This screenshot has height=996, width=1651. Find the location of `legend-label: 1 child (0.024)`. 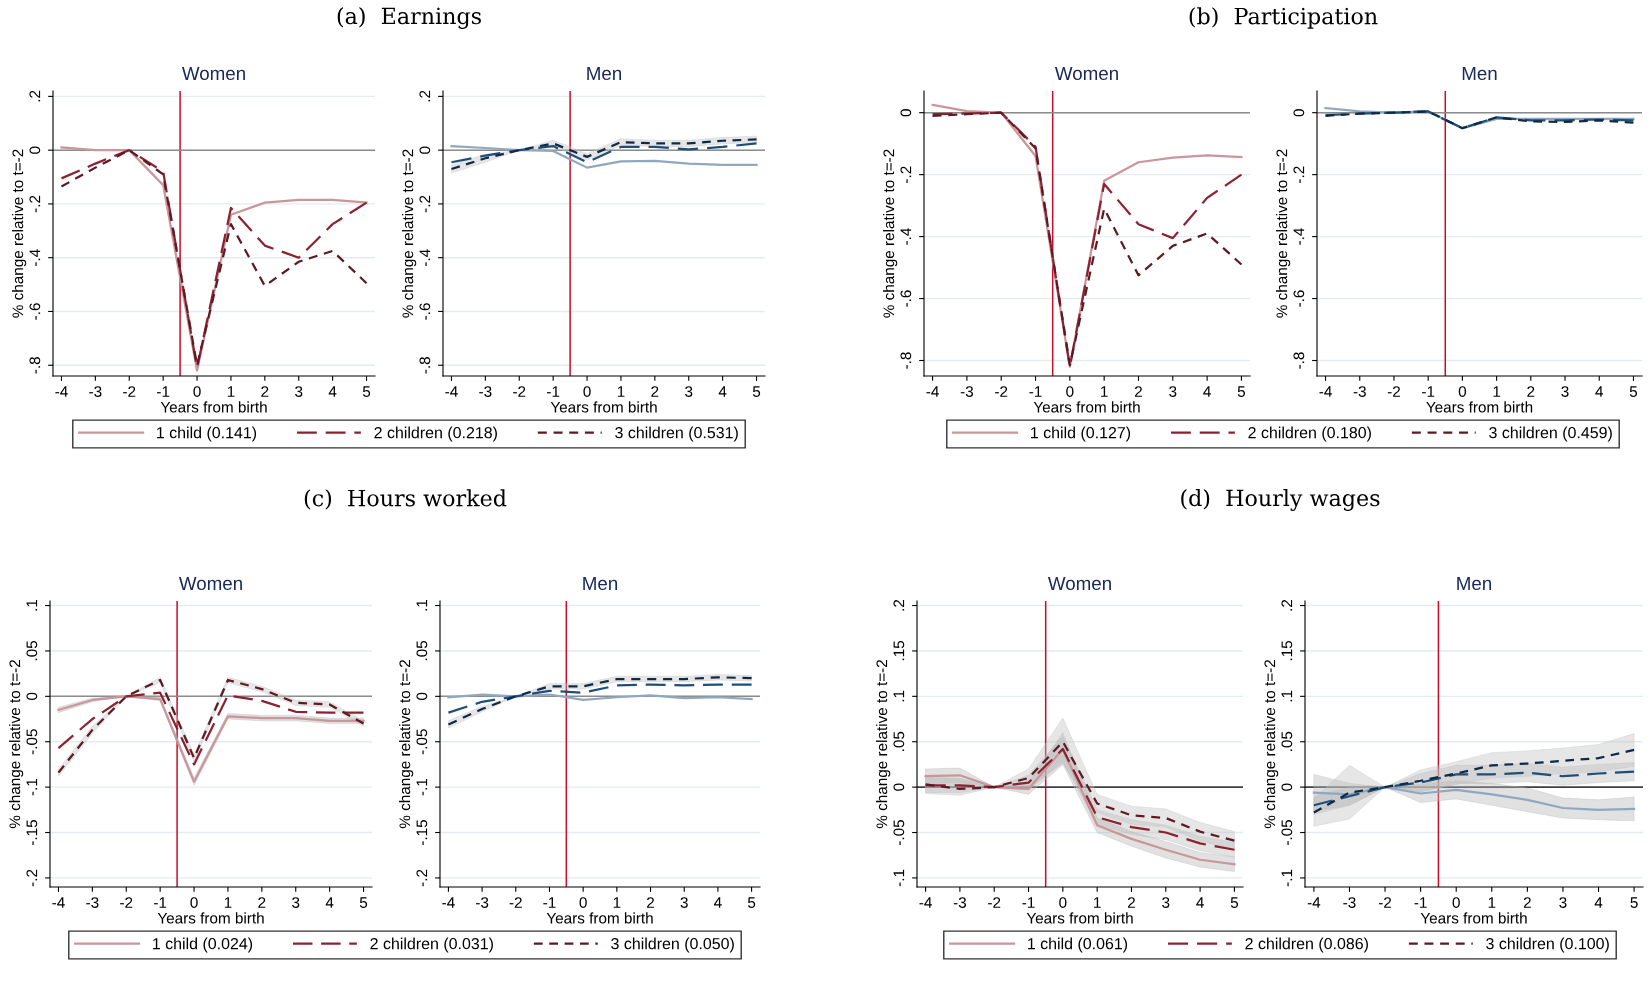

legend-label: 1 child (0.024) is located at coordinates (203, 945).